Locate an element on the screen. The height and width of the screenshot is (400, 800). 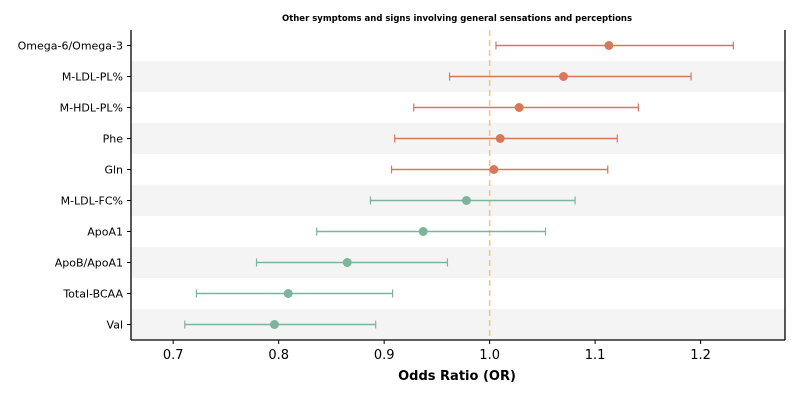
y-tick-label: Total-BCAA is located at coordinates (92, 294).